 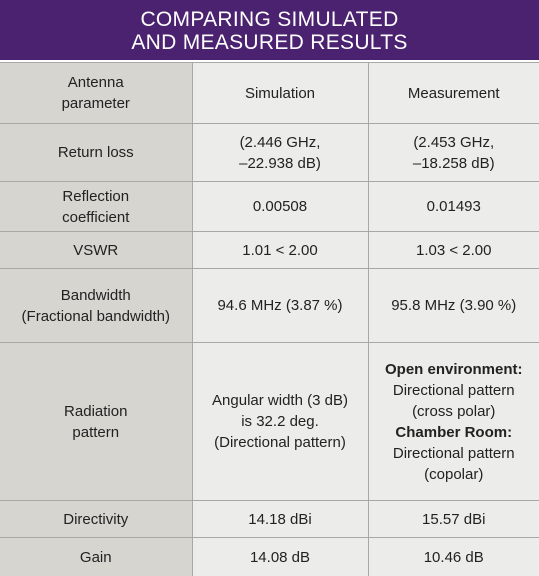 What do you see at coordinates (96, 432) in the screenshot?
I see `cell-line: pattern` at bounding box center [96, 432].